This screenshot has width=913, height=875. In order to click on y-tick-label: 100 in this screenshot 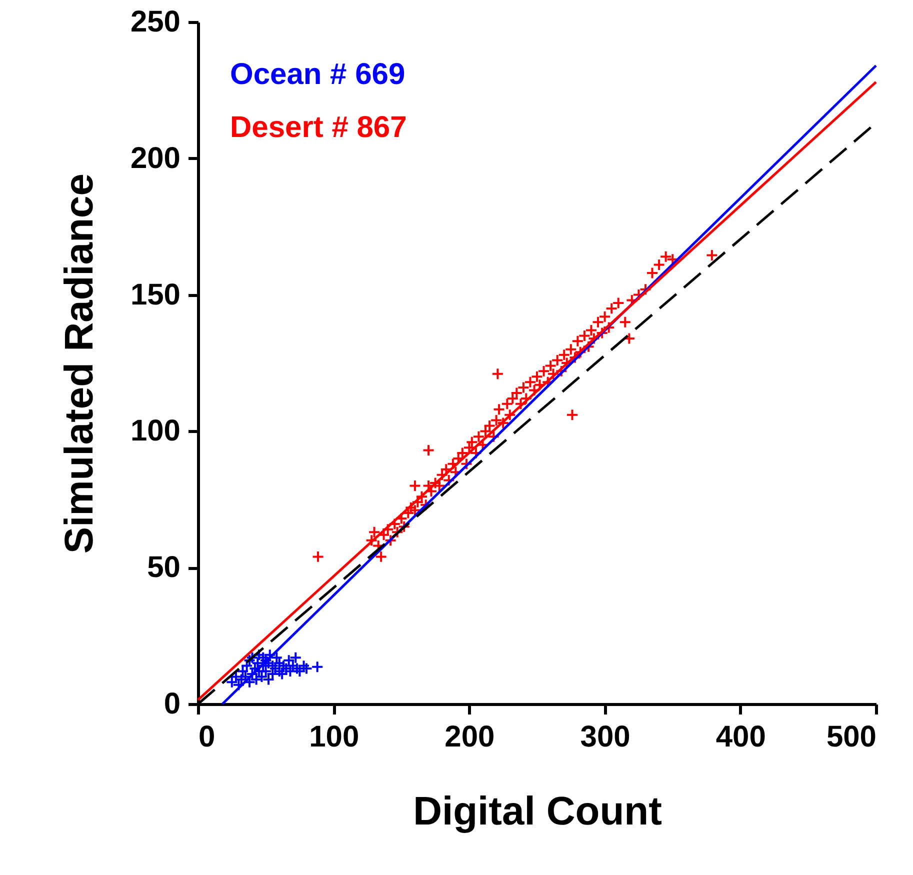, I will do `click(155, 431)`.